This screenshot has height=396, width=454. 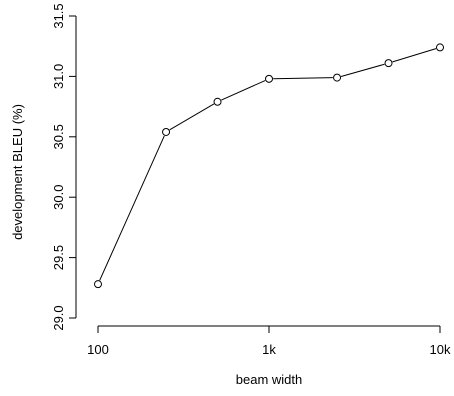 I want to click on y-tick-label: 30.0, so click(x=58, y=197).